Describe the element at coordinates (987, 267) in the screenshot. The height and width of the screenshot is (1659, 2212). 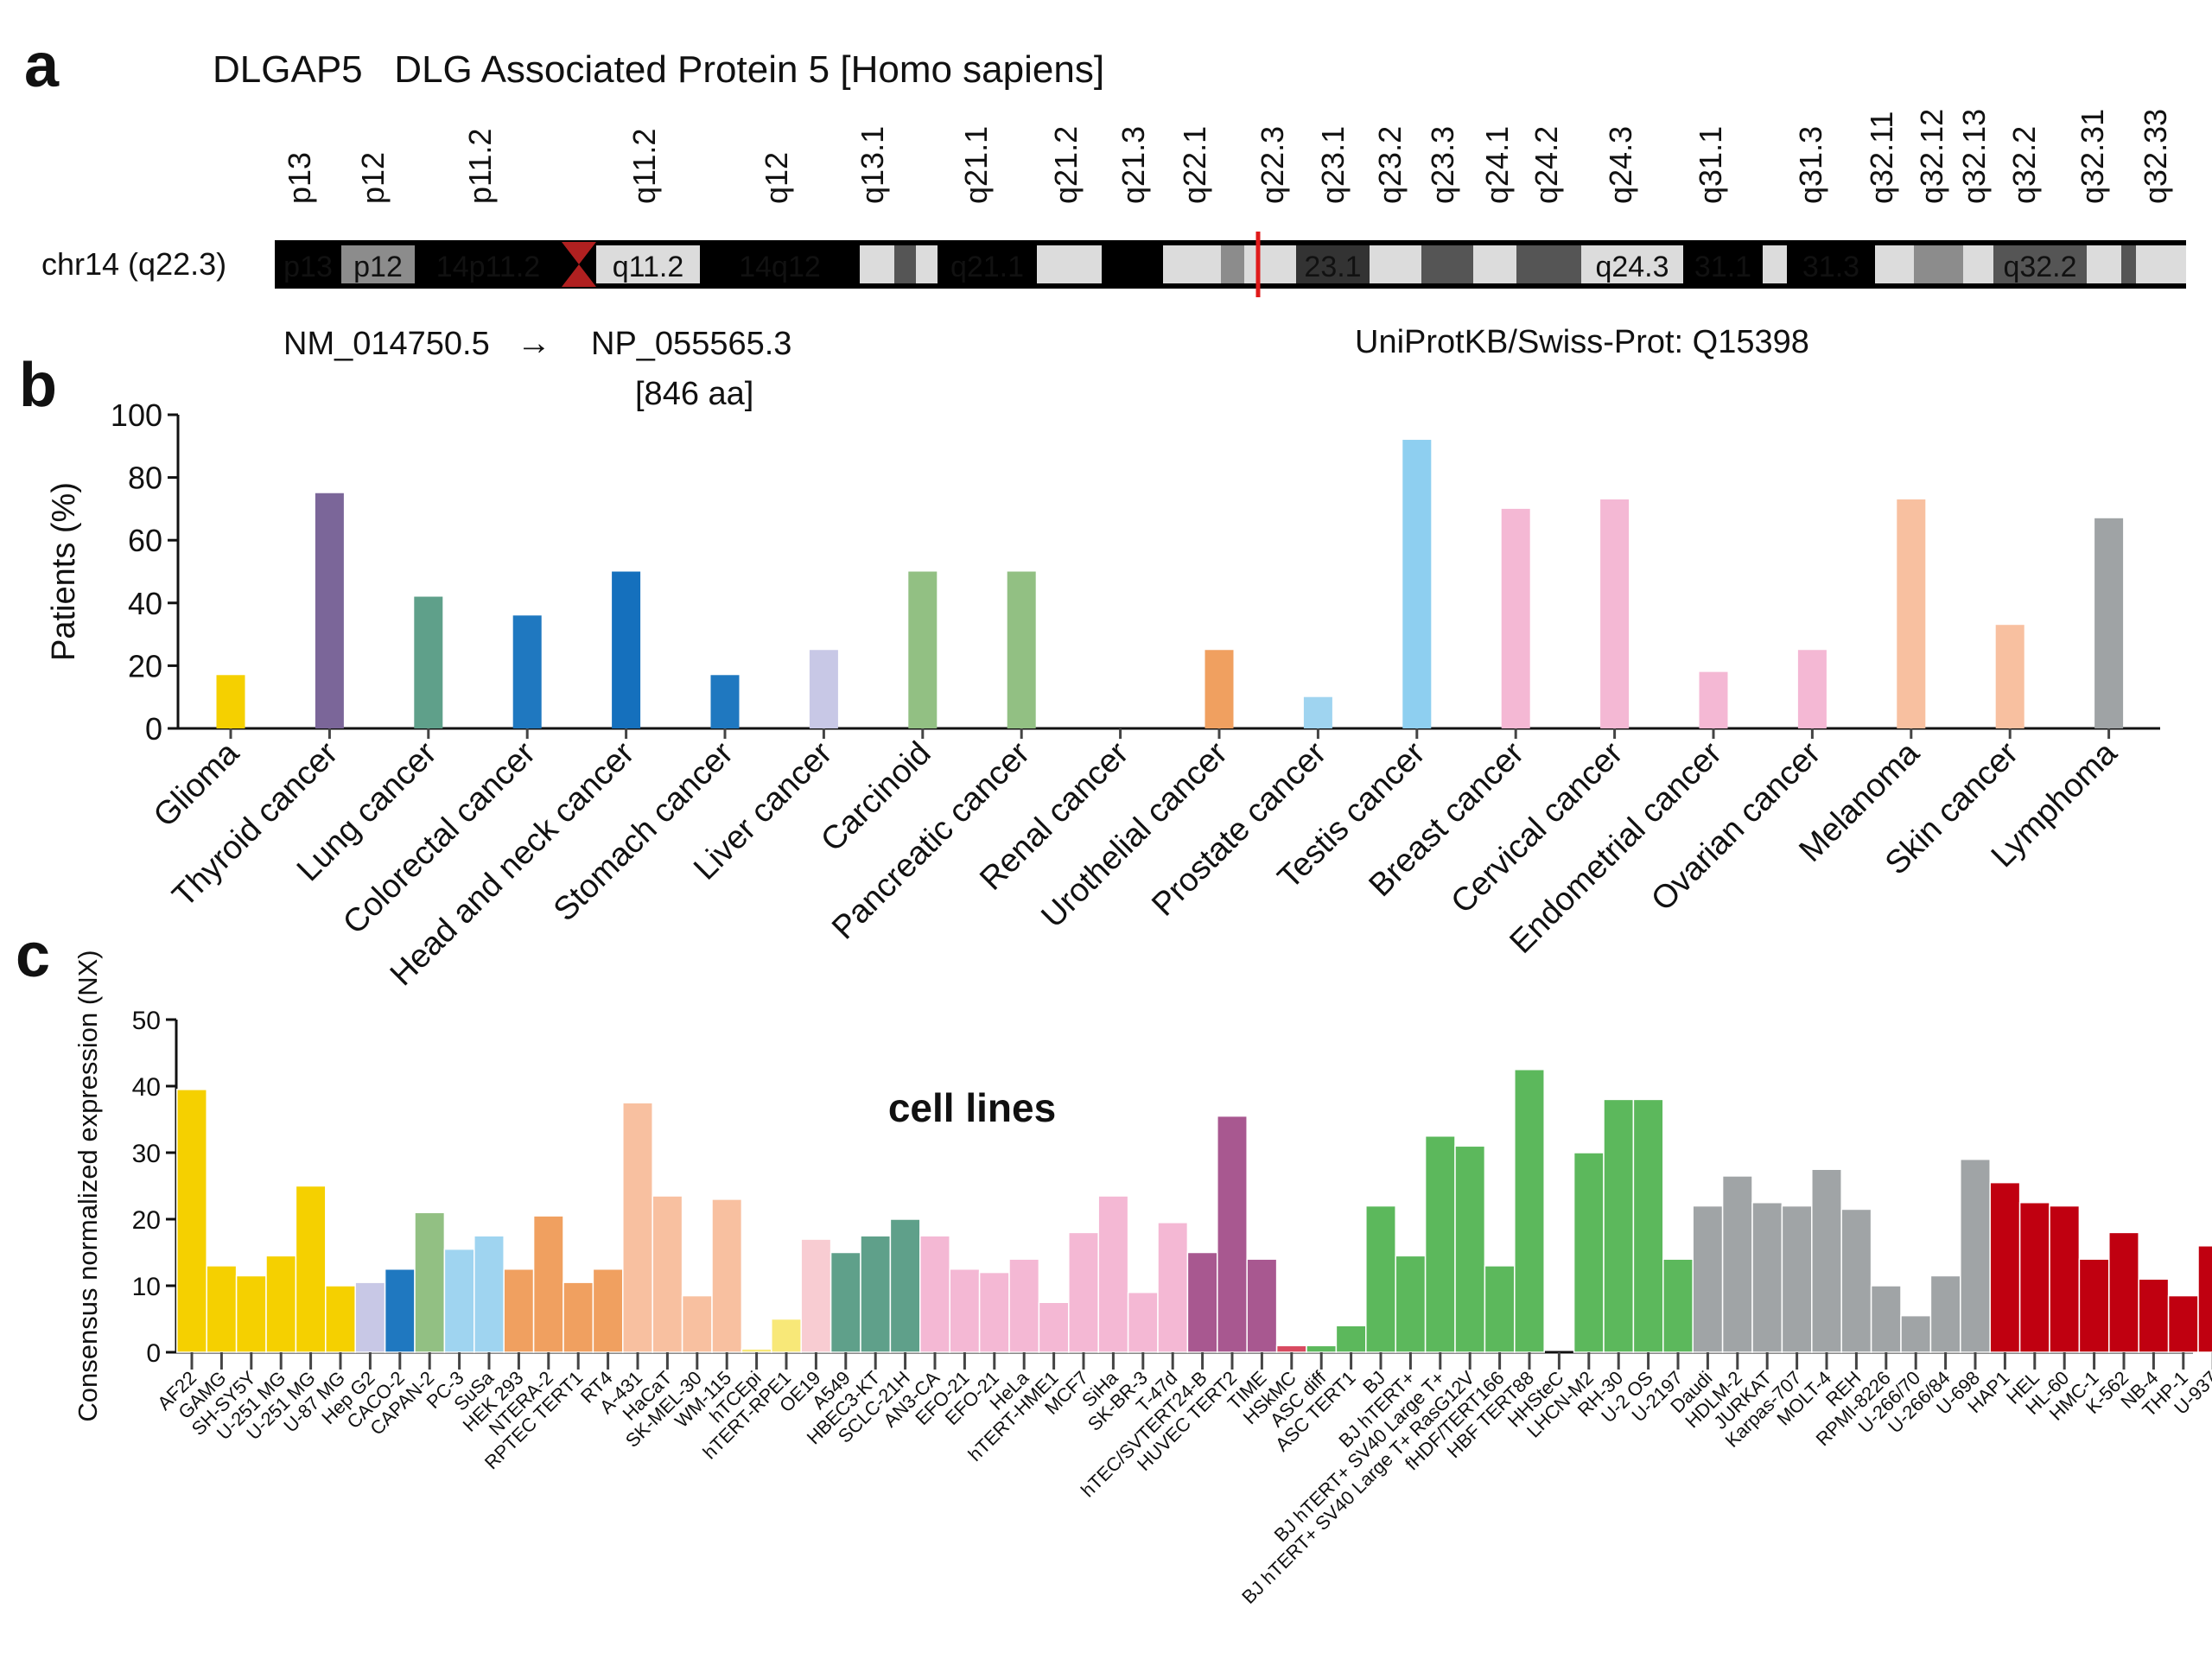
I see `band-label: q21.1` at that location.